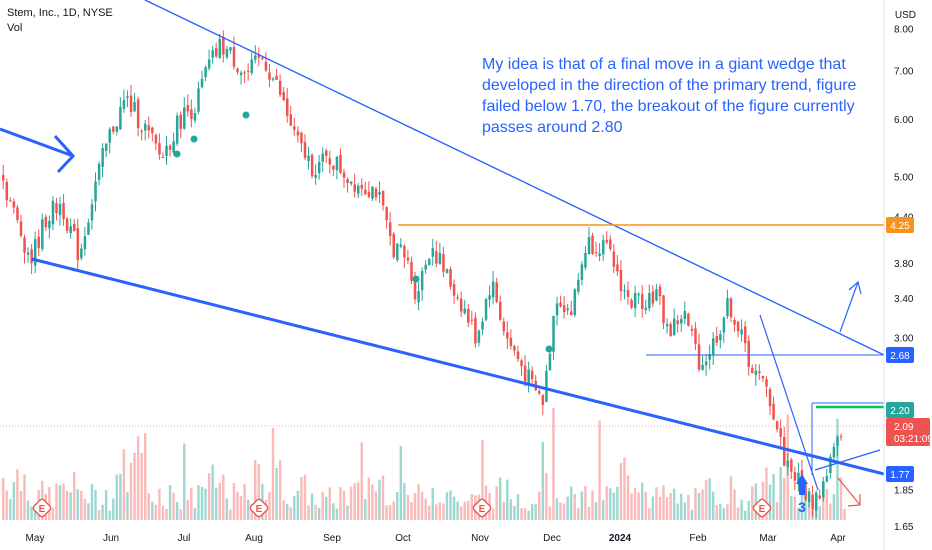 This screenshot has height=550, width=932. What do you see at coordinates (64, 154) in the screenshot?
I see `arrow-head` at bounding box center [64, 154].